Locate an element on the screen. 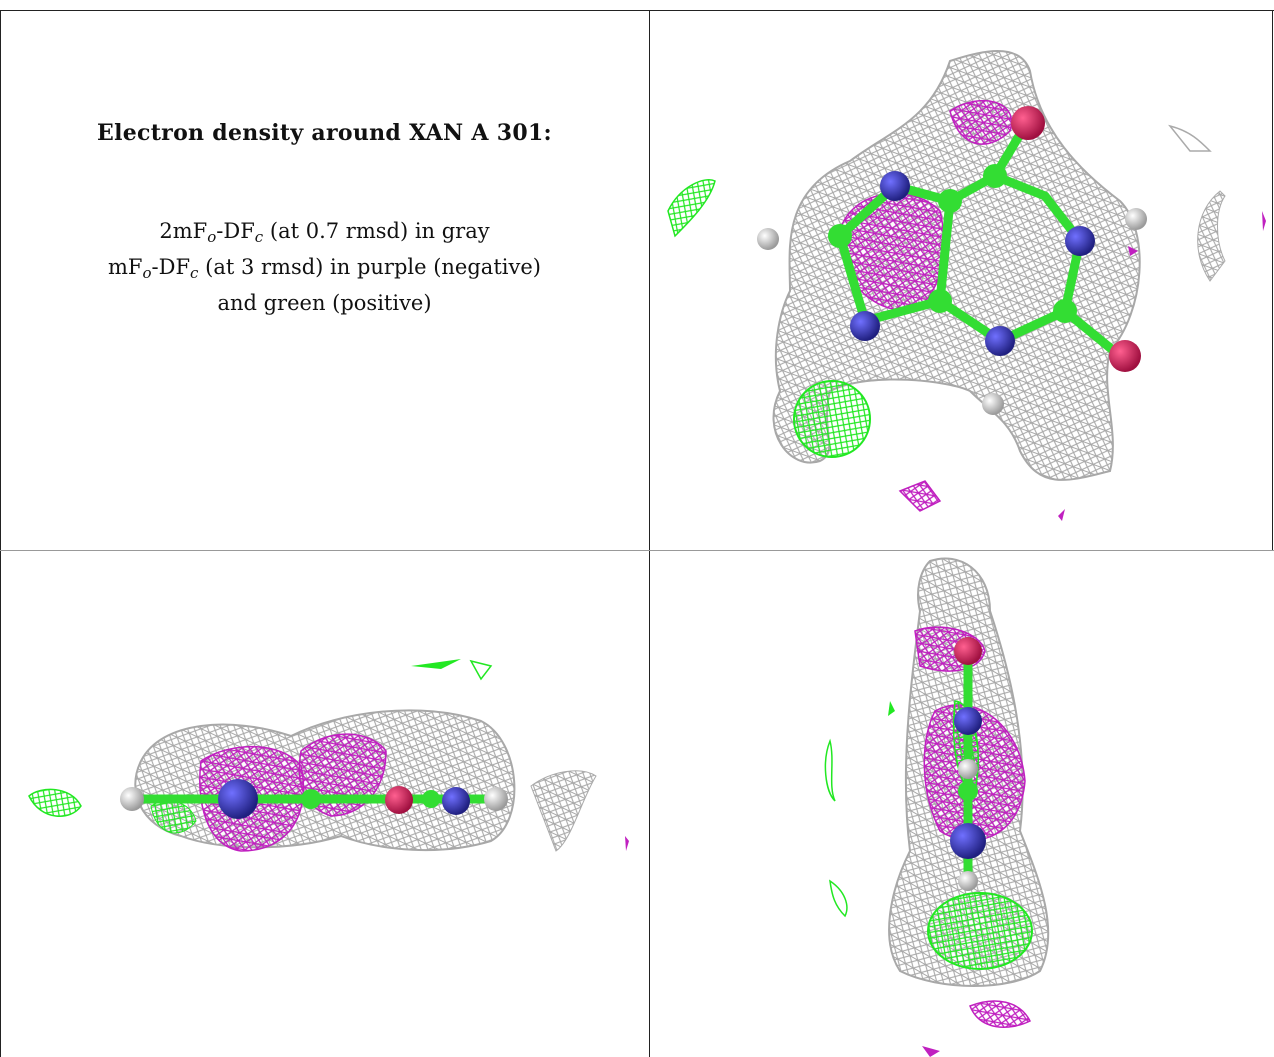 The image size is (1274, 1057). frame-left is located at coordinates (0, 533).